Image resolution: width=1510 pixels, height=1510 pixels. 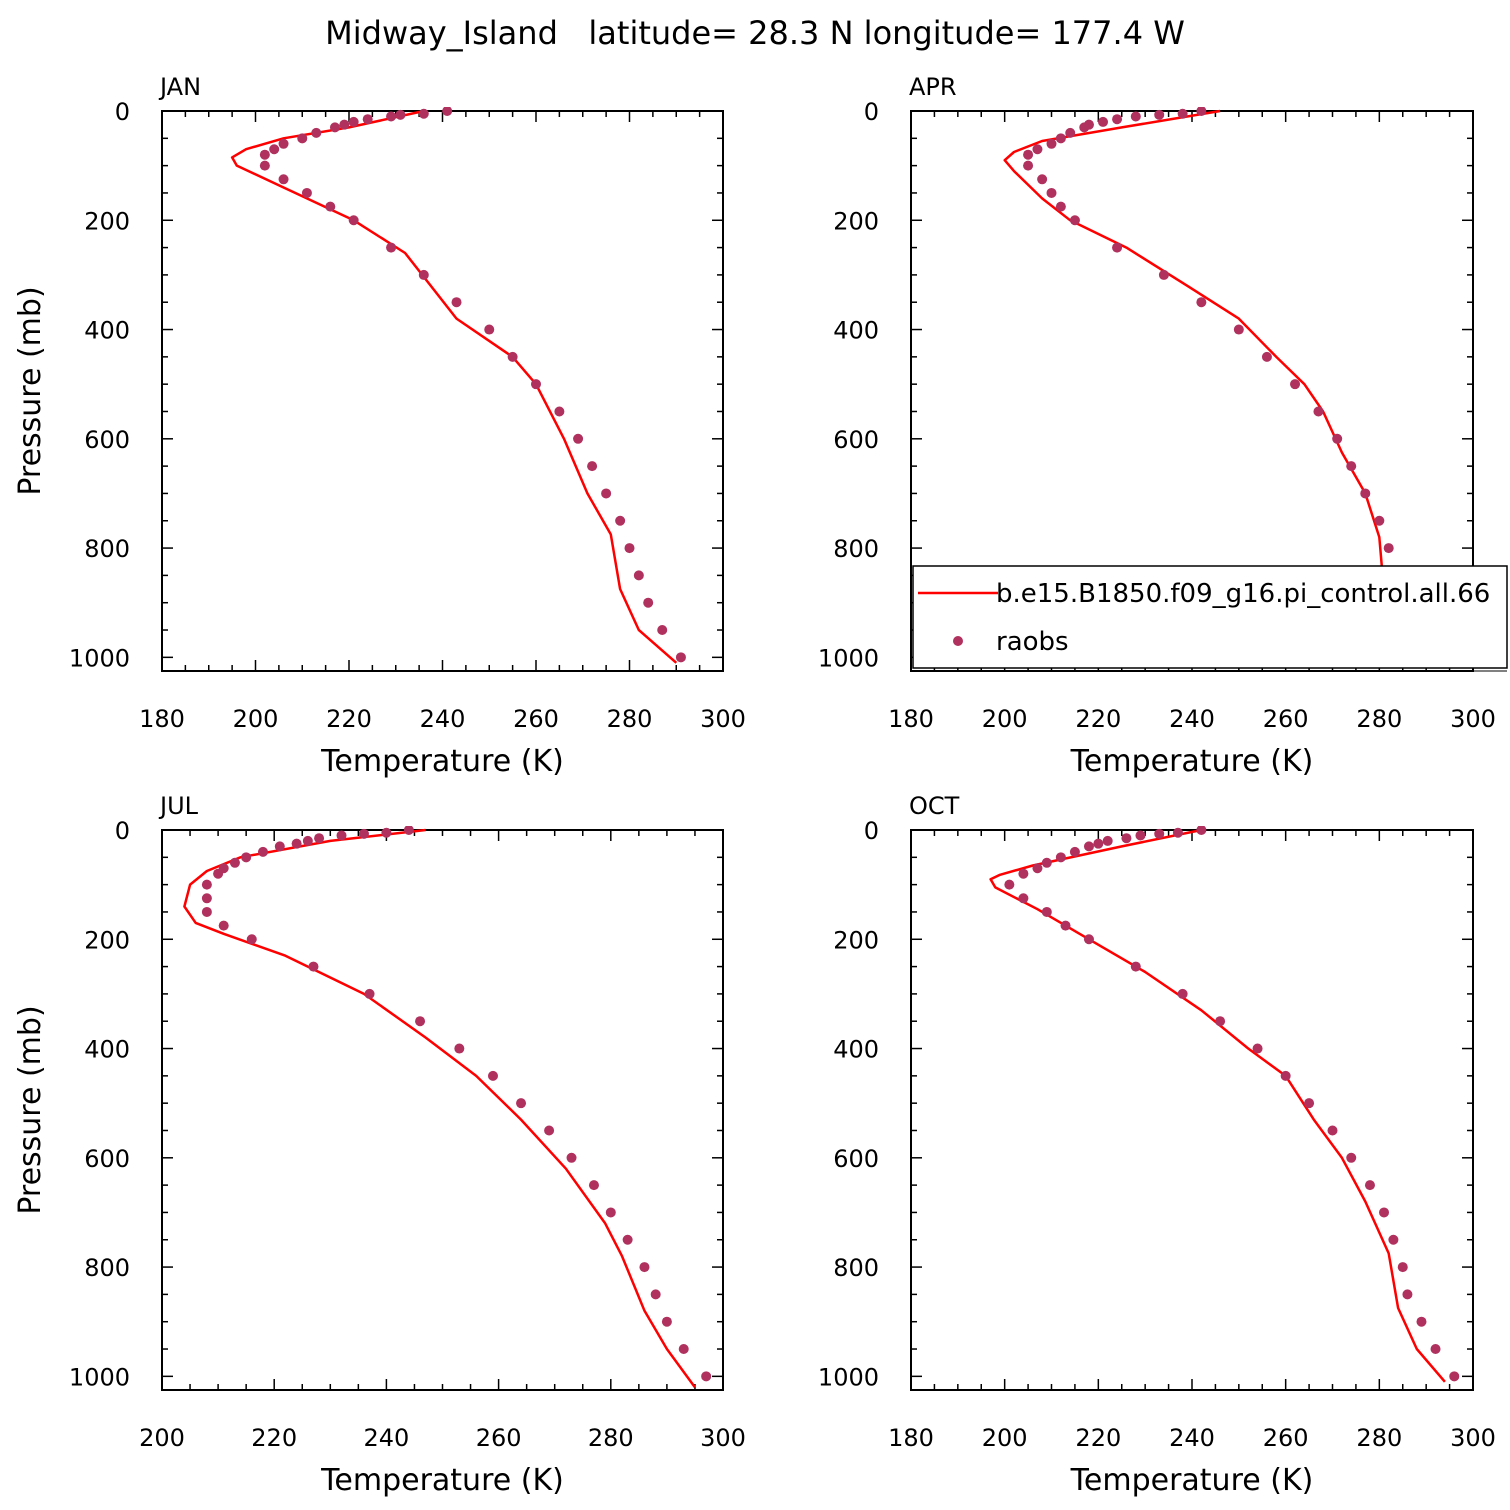 What do you see at coordinates (1032, 642) in the screenshot?
I see `legend-obs-label: raobs` at bounding box center [1032, 642].